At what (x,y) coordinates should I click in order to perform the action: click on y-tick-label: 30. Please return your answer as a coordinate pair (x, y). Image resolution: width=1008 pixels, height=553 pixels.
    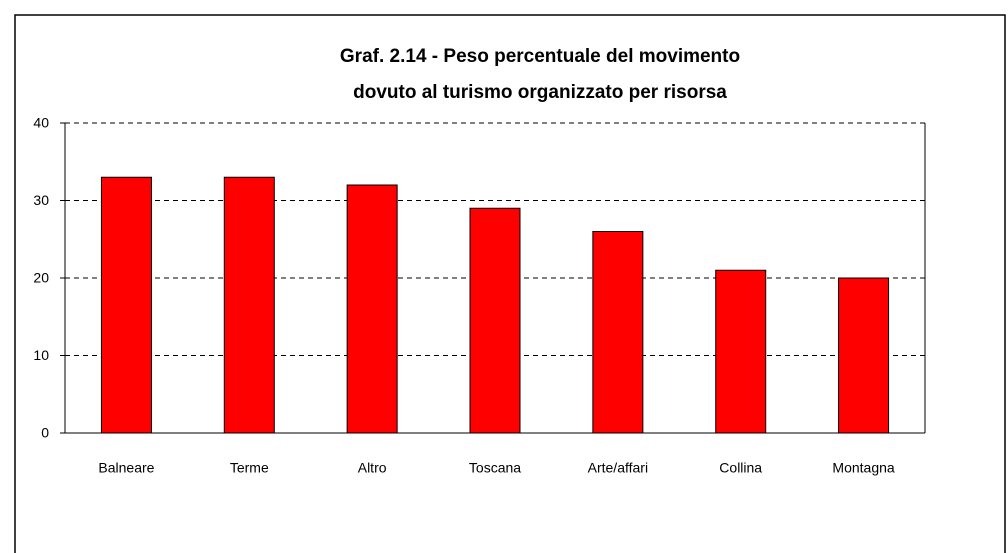
    Looking at the image, I should click on (41, 200).